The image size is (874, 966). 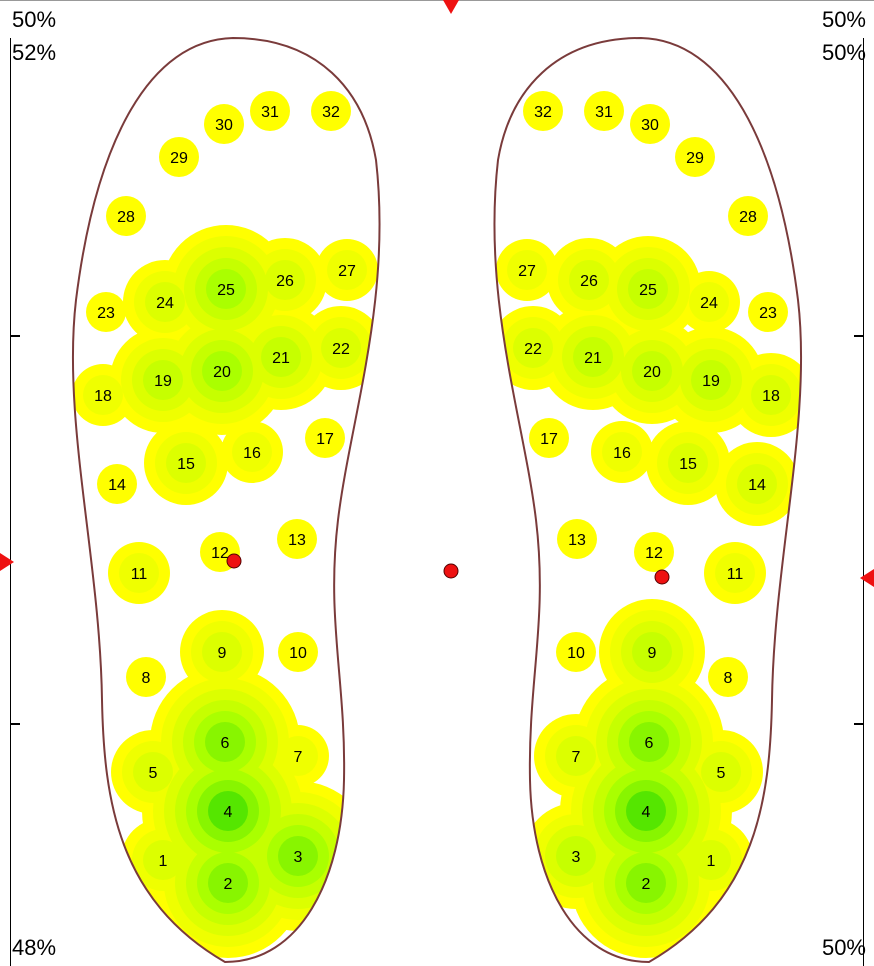 I want to click on right-sensor-label-22: 22, so click(x=533, y=349).